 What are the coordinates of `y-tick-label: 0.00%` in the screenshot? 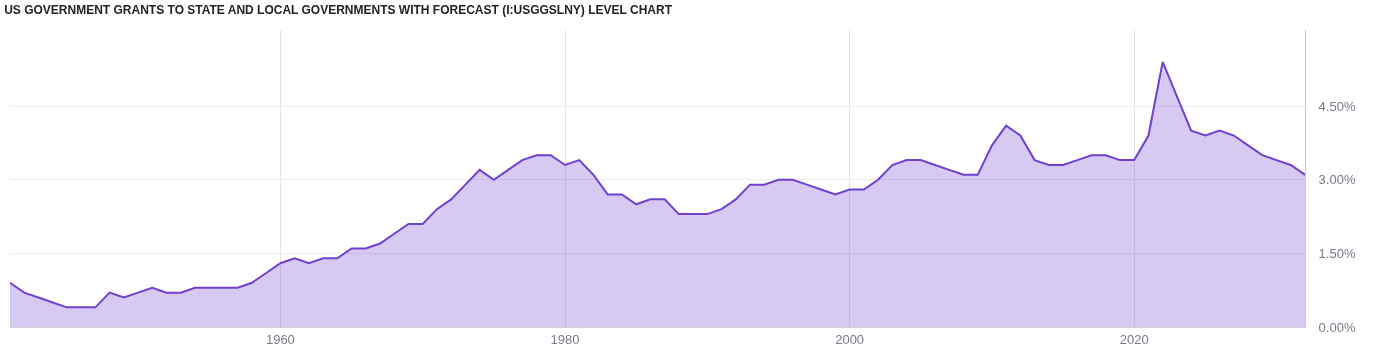 It's located at (1337, 327).